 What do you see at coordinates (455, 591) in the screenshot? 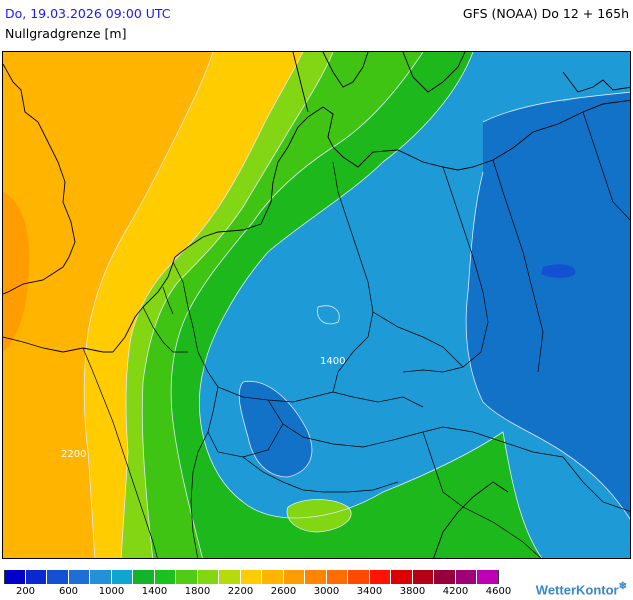
I see `color-scale-tick-label: 4200` at bounding box center [455, 591].